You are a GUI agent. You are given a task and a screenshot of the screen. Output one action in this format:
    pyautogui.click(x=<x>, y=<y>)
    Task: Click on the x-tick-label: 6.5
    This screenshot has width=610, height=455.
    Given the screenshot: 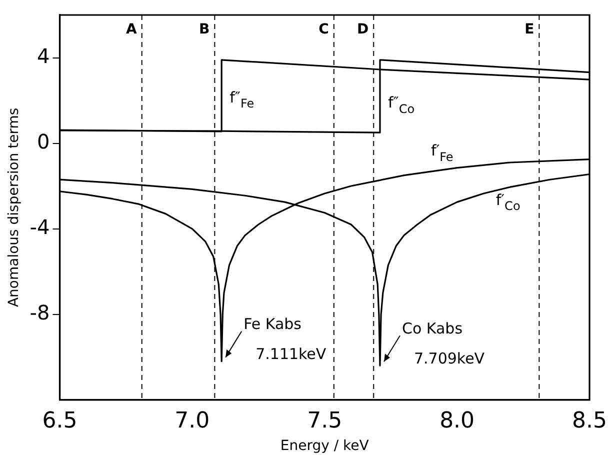 What is the action you would take?
    pyautogui.click(x=60, y=421)
    